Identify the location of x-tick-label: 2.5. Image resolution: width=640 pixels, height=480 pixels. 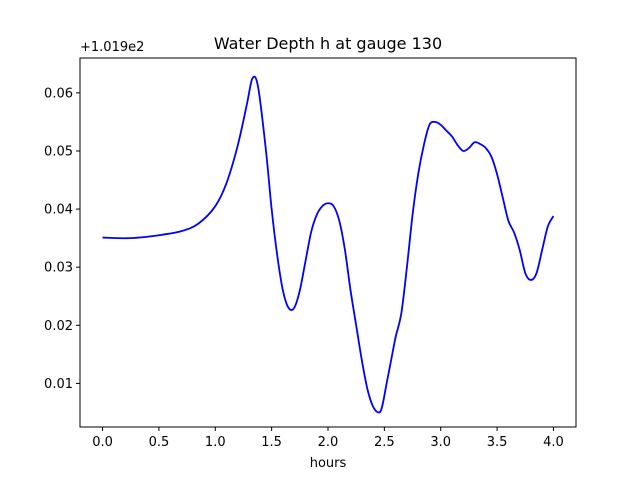
(384, 442).